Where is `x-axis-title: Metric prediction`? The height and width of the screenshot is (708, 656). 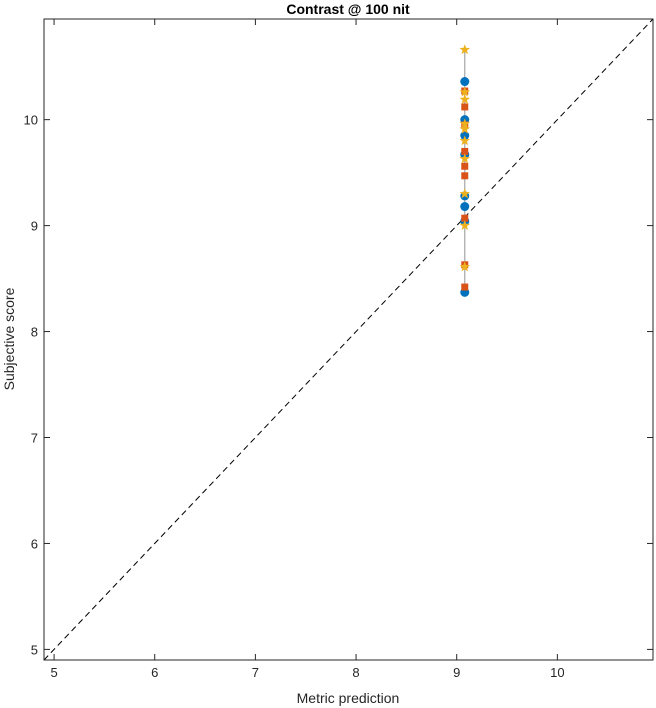 x-axis-title: Metric prediction is located at coordinates (348, 698).